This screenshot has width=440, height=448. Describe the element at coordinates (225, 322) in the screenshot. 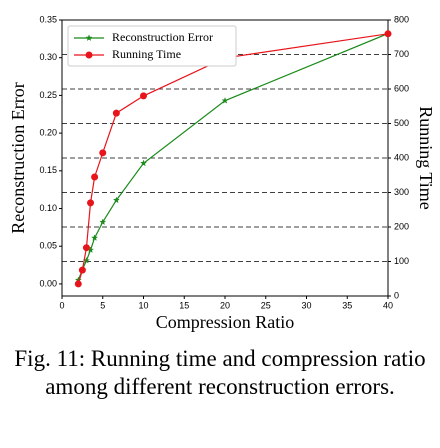

I see `x-axis-label: Compression Ratio` at that location.